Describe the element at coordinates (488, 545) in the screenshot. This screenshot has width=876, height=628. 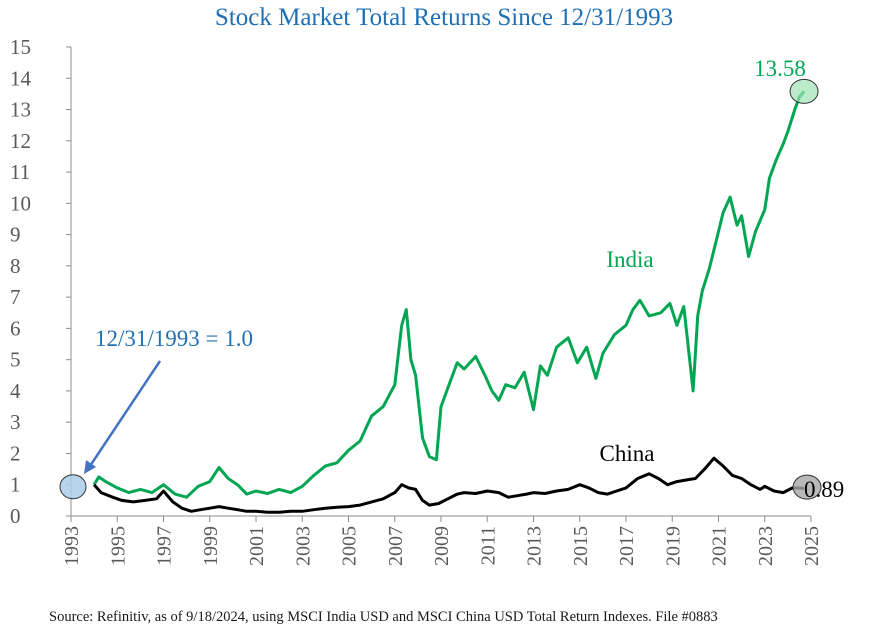
I see `x-tick-label: 2011` at that location.